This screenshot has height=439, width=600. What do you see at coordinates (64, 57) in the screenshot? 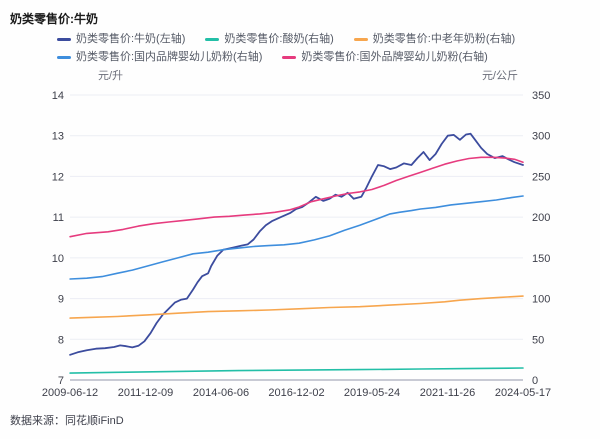
I see `legend-swatch-domestic-infant-formula` at bounding box center [64, 57].